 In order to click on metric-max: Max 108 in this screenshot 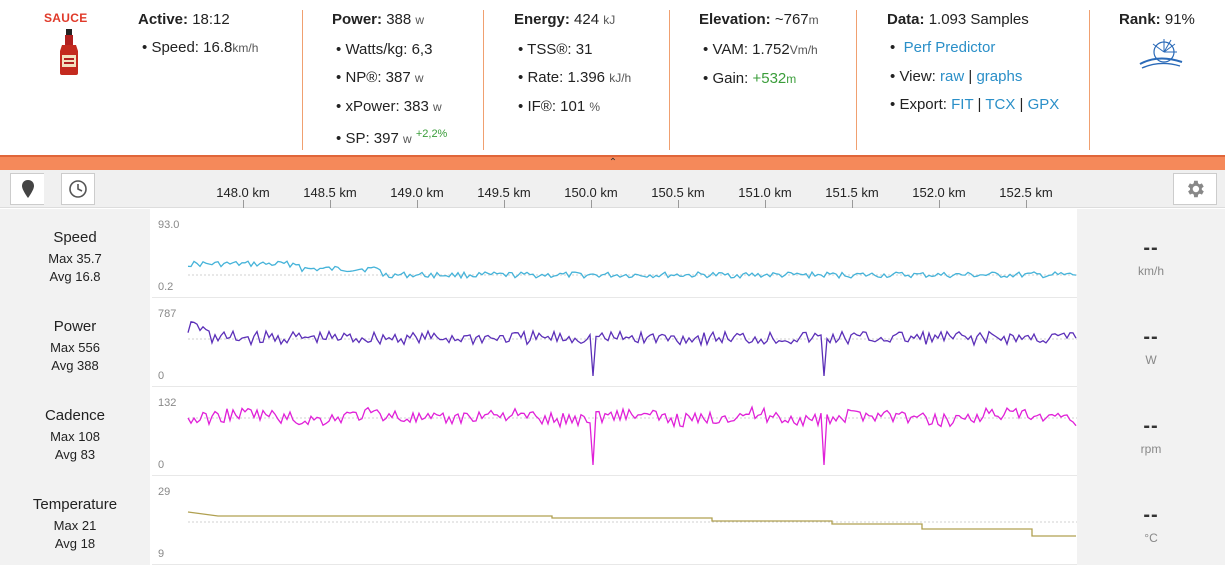, I will do `click(75, 436)`.